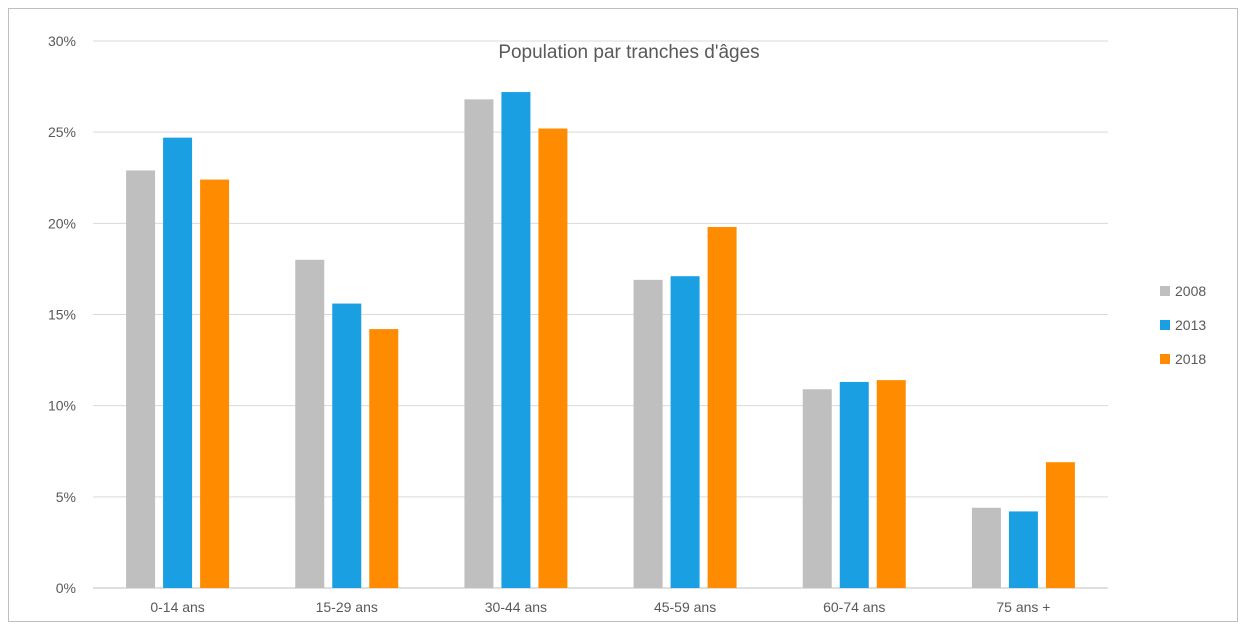 The image size is (1248, 631). Describe the element at coordinates (854, 607) in the screenshot. I see `x-tick-label: 60-74 ans` at that location.